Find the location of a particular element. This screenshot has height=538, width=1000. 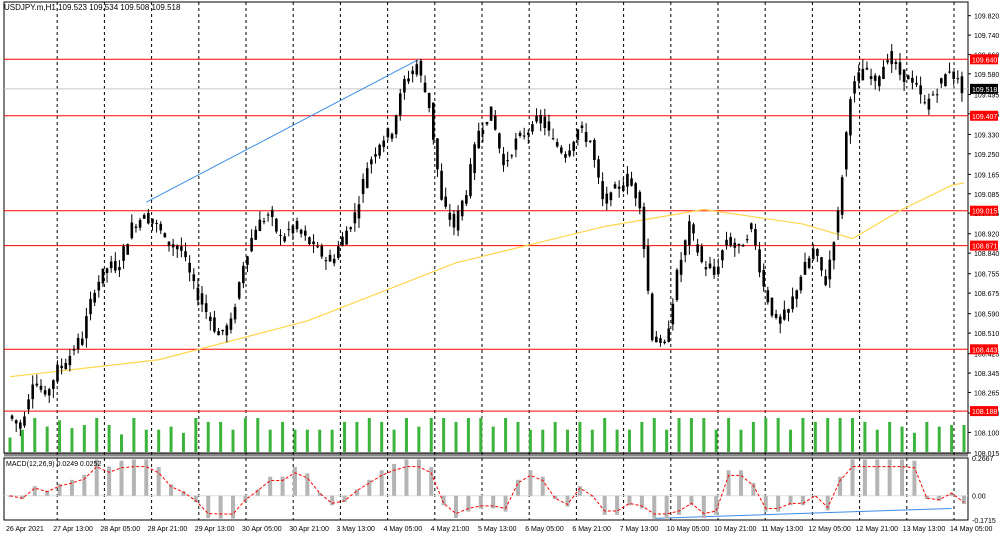

macd-title: MACD(12,26,9) 0.0249 0.0252 is located at coordinates (53, 464).